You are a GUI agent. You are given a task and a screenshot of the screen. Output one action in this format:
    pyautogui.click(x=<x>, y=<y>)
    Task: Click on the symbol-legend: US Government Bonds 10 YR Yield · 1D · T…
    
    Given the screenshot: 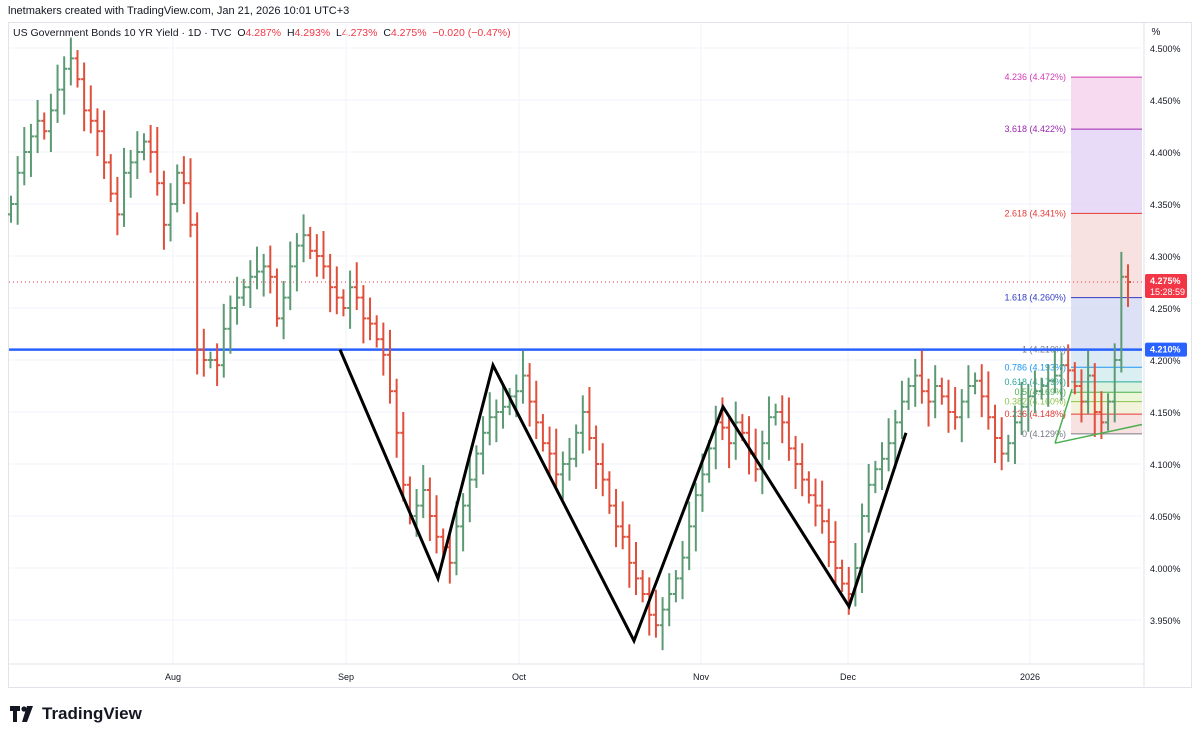 What is the action you would take?
    pyautogui.click(x=262, y=33)
    